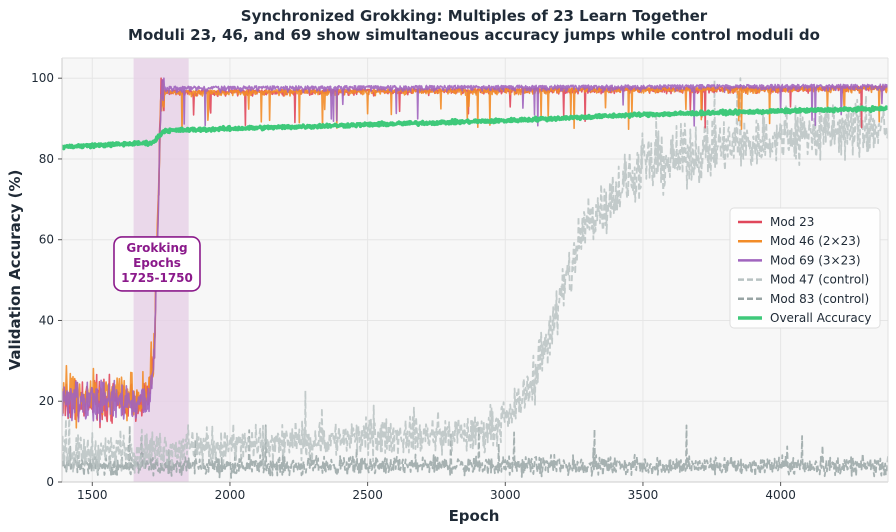  I want to click on legend-box, so click(805, 268).